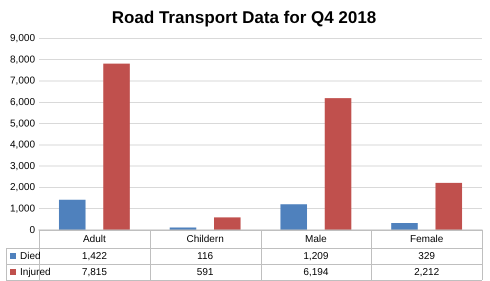 The height and width of the screenshot is (281, 490). What do you see at coordinates (23, 124) in the screenshot?
I see `y-tick-label: 5,000` at bounding box center [23, 124].